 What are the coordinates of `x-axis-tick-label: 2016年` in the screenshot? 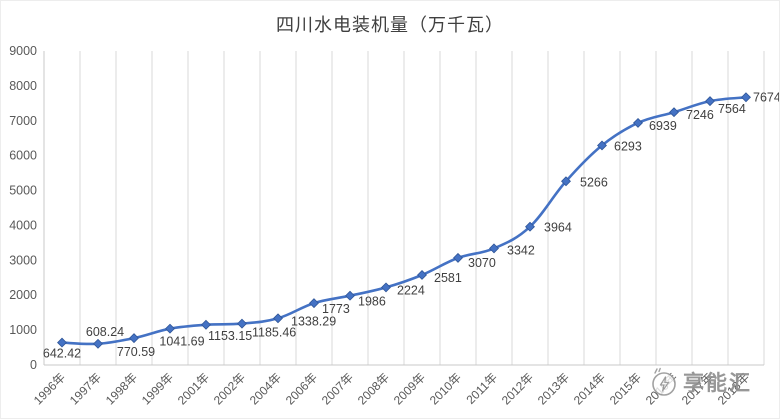 It's located at (661, 388).